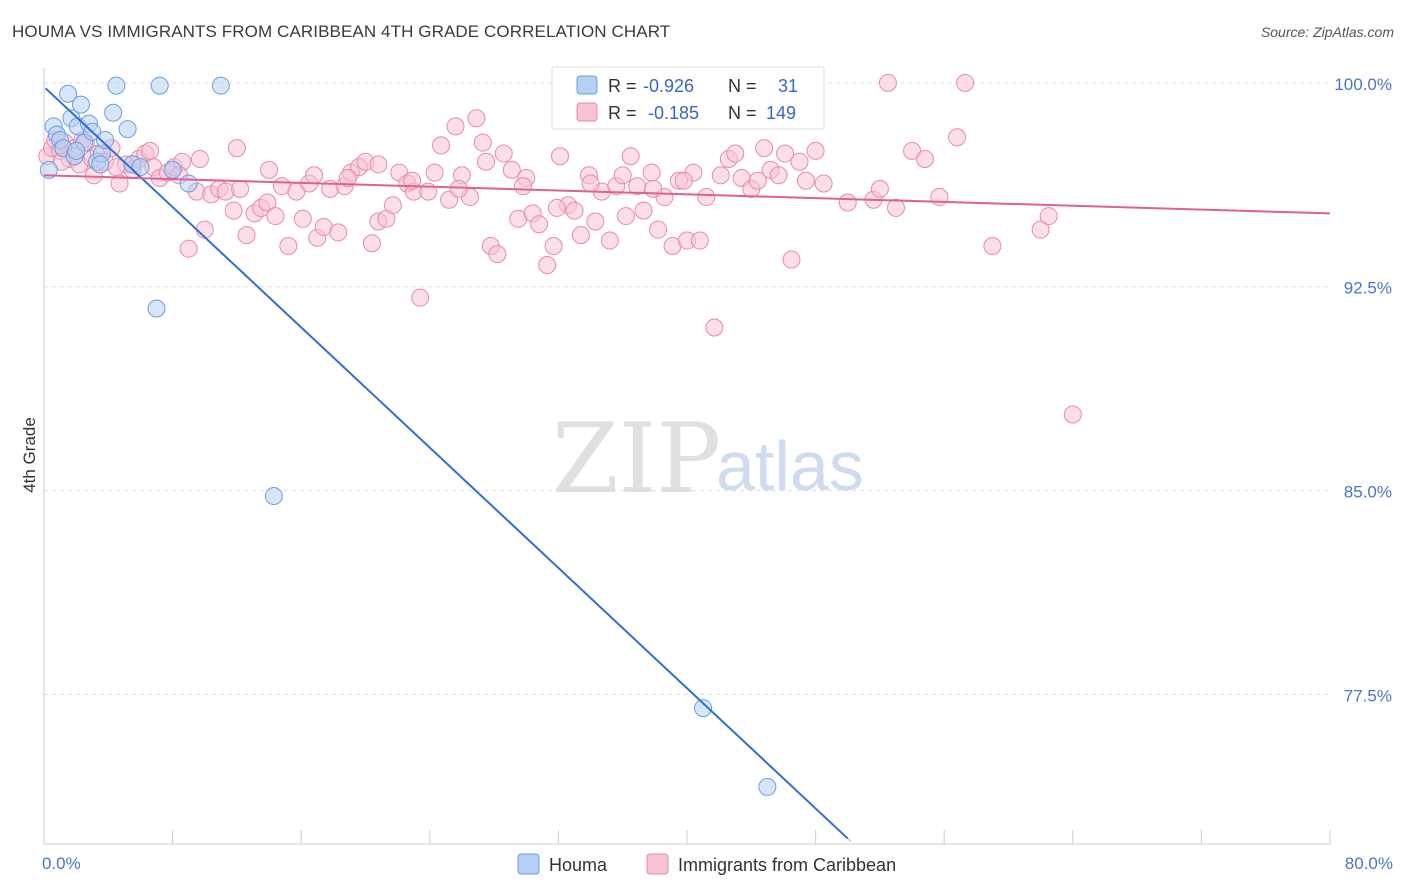  What do you see at coordinates (742, 86) in the screenshot?
I see `legend-n-label-houma: N =` at bounding box center [742, 86].